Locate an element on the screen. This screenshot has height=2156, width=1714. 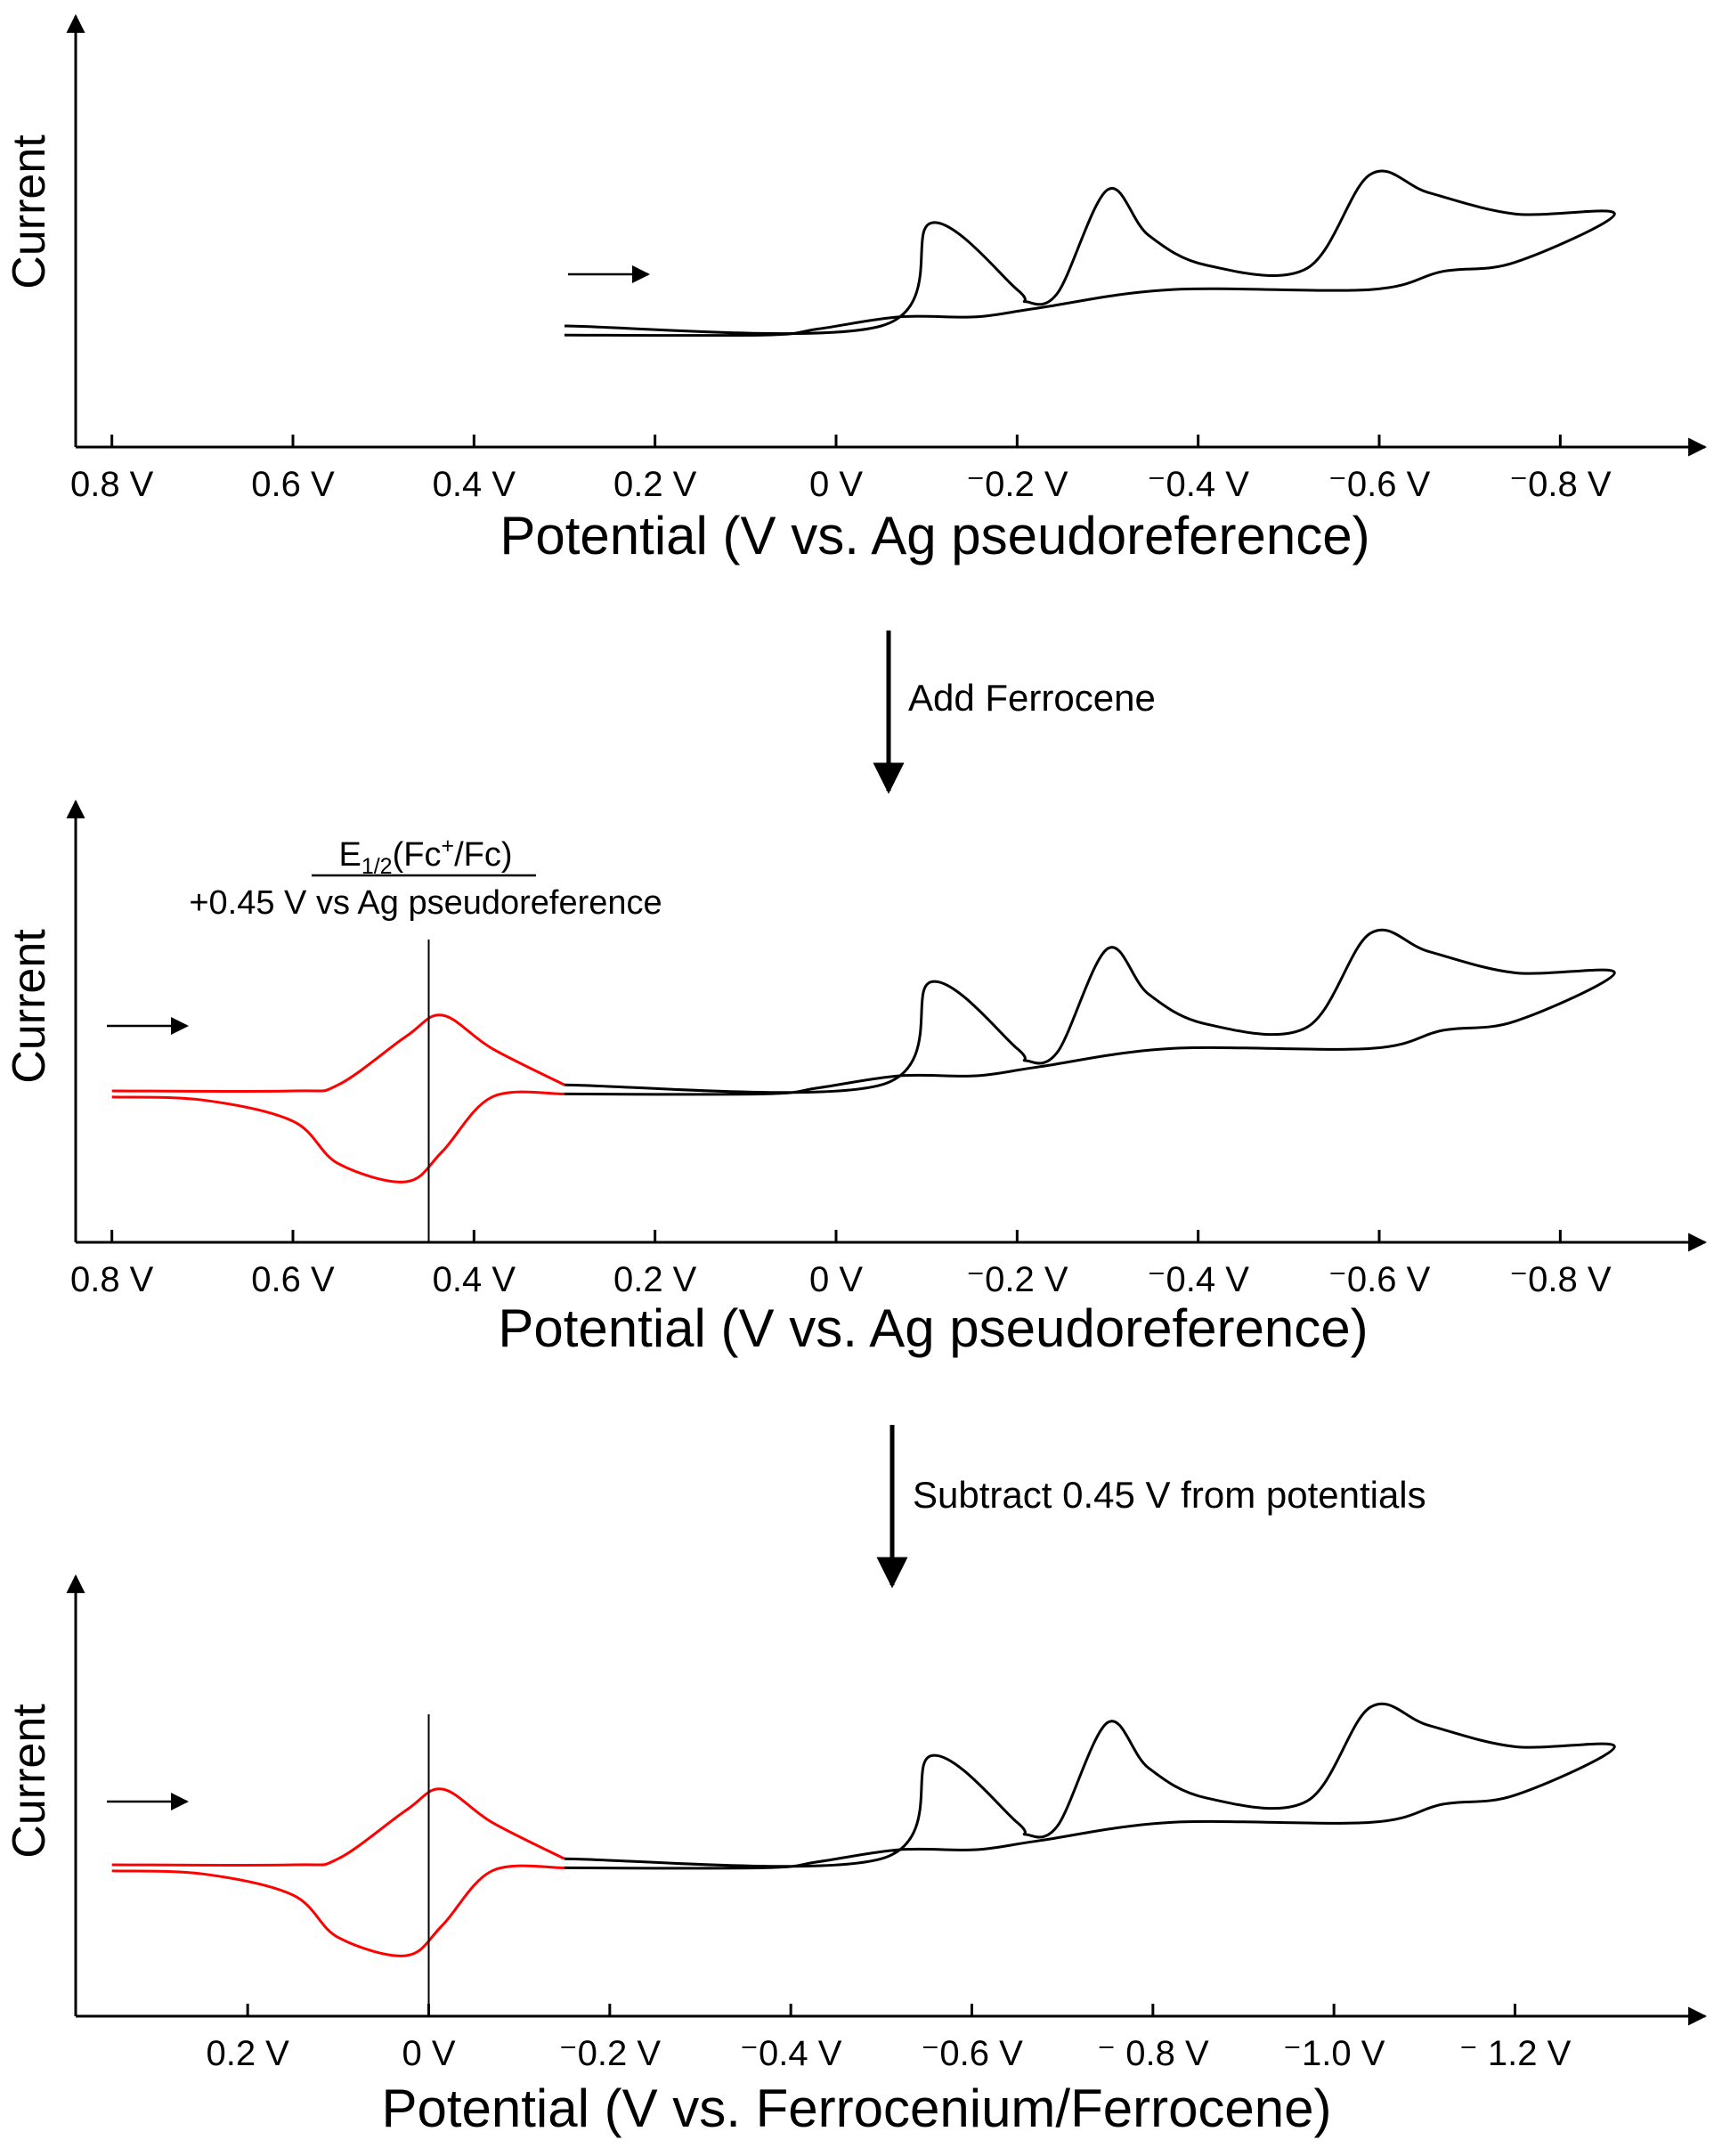
panel-3-curves is located at coordinates (863, 1829).